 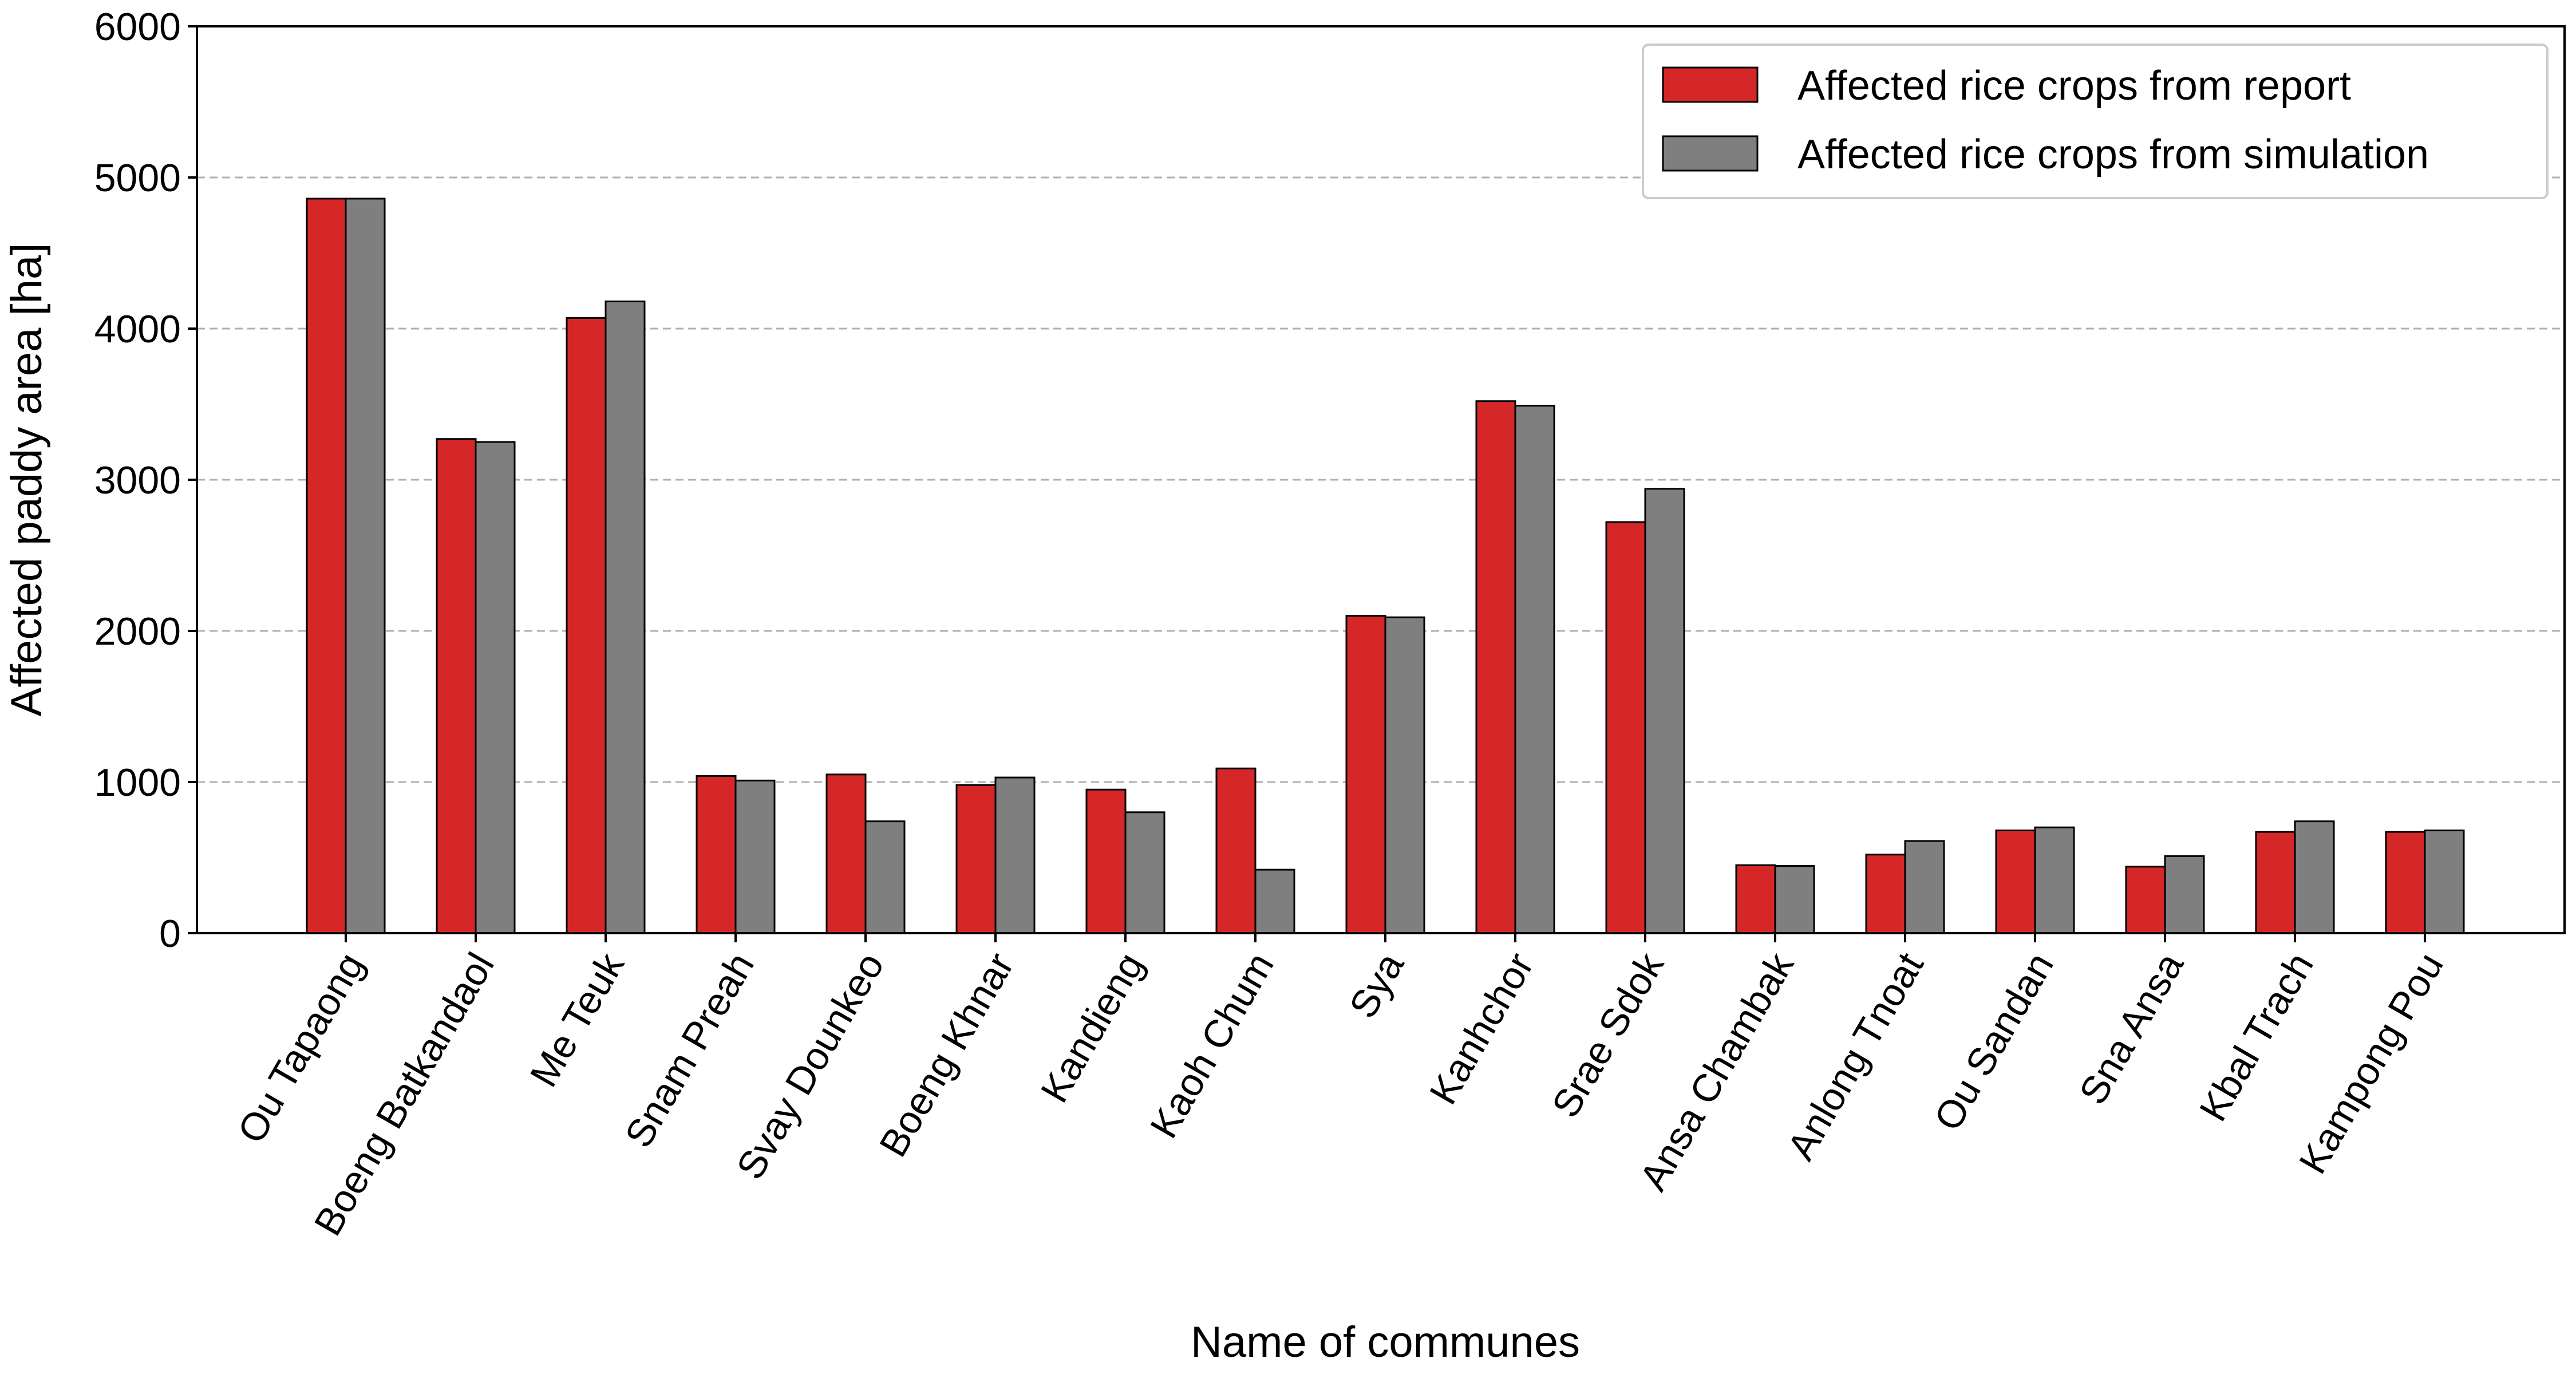 What do you see at coordinates (137, 782) in the screenshot?
I see `y-tick-label: 1000` at bounding box center [137, 782].